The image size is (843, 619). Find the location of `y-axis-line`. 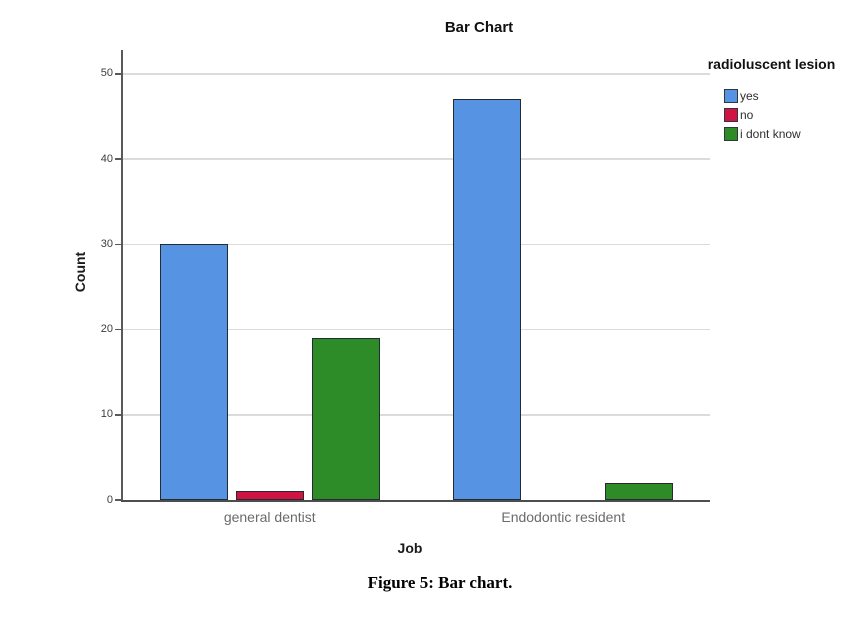

y-axis-line is located at coordinates (122, 276).